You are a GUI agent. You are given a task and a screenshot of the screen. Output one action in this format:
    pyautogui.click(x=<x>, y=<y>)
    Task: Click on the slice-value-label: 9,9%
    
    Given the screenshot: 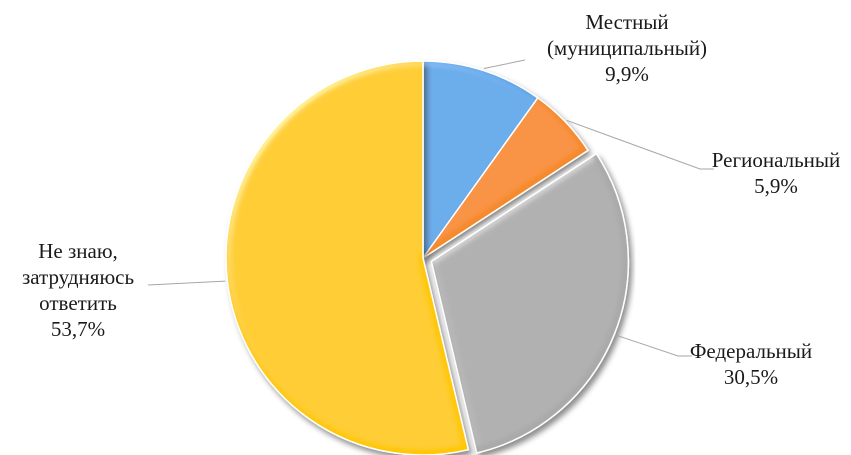 What is the action you would take?
    pyautogui.click(x=627, y=74)
    